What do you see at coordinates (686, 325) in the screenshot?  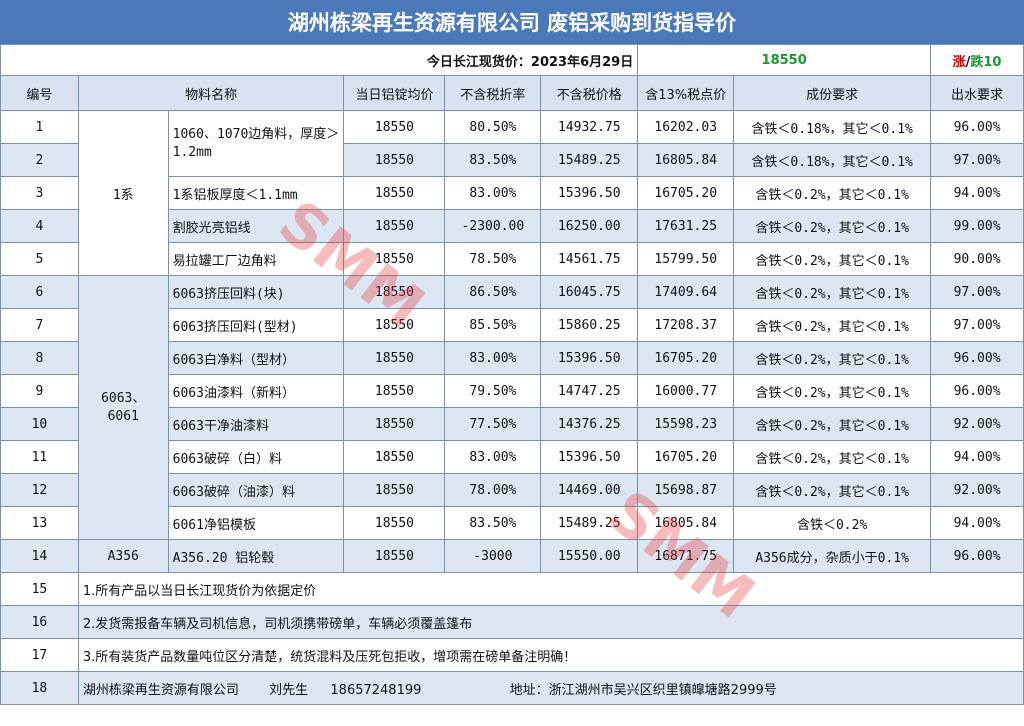 I see `row-tax: 17208.37` at bounding box center [686, 325].